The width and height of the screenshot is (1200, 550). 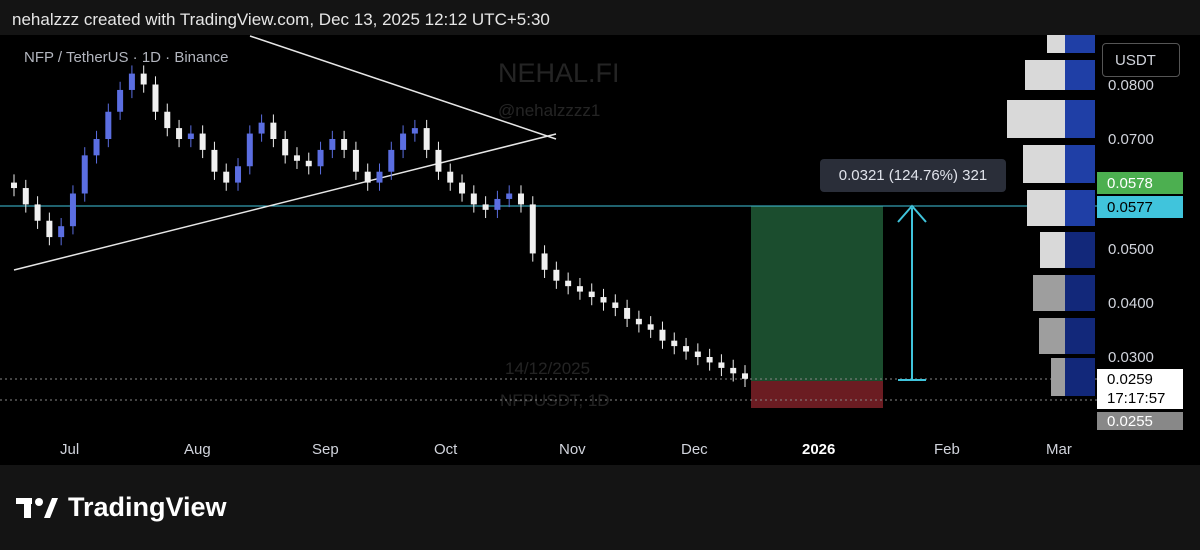 What do you see at coordinates (1131, 357) in the screenshot?
I see `price-label: 0.0300` at bounding box center [1131, 357].